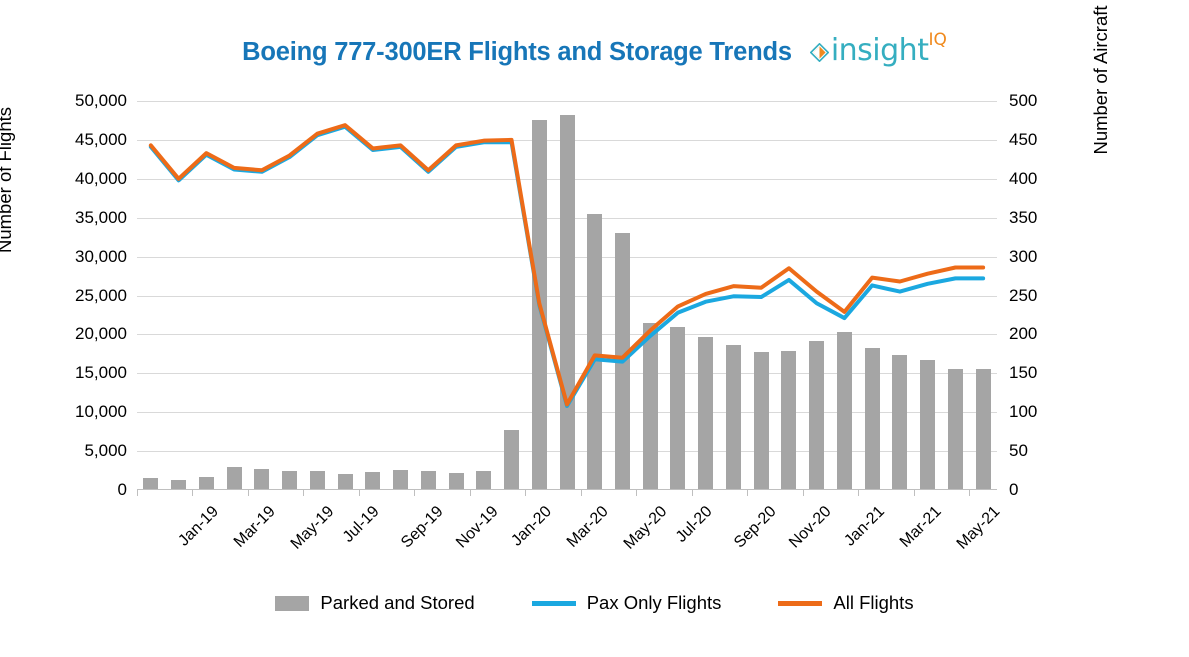  Describe the element at coordinates (101, 295) in the screenshot. I see `y-axis-left-tick-label: 25,000` at that location.